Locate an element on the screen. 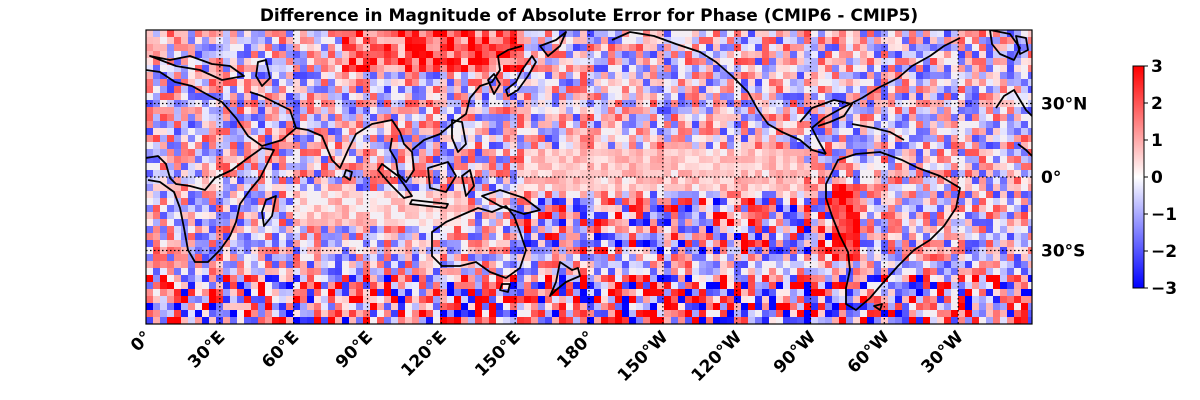  coastline-tasmania is located at coordinates (505, 288).